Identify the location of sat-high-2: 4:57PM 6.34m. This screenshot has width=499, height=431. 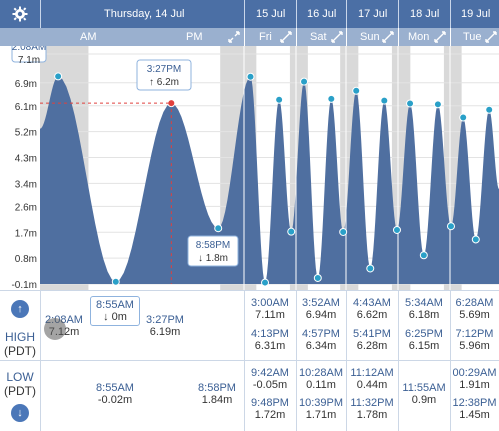
(321, 340).